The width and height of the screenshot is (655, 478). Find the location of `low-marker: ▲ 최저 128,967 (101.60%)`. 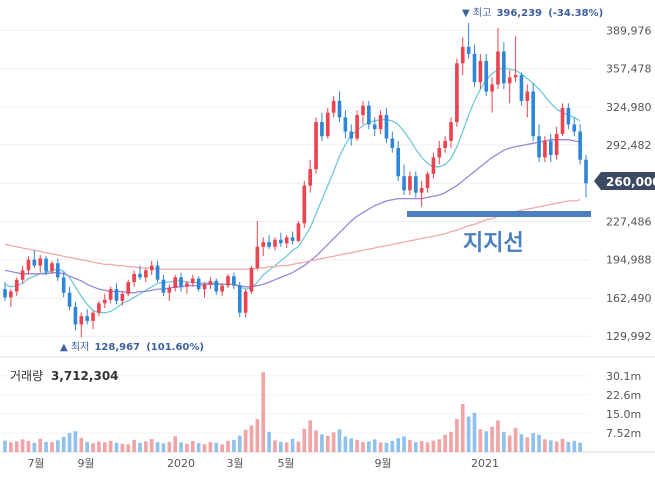

low-marker: ▲ 최저 128,967 (101.60%) is located at coordinates (132, 347).